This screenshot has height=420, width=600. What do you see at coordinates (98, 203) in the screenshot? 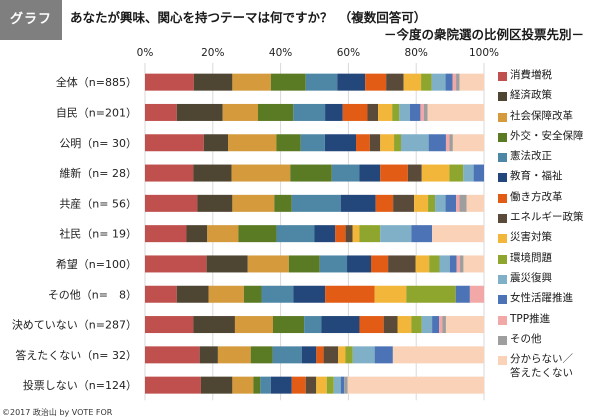
I see `category-label: 共産（n= 56）` at bounding box center [98, 203].